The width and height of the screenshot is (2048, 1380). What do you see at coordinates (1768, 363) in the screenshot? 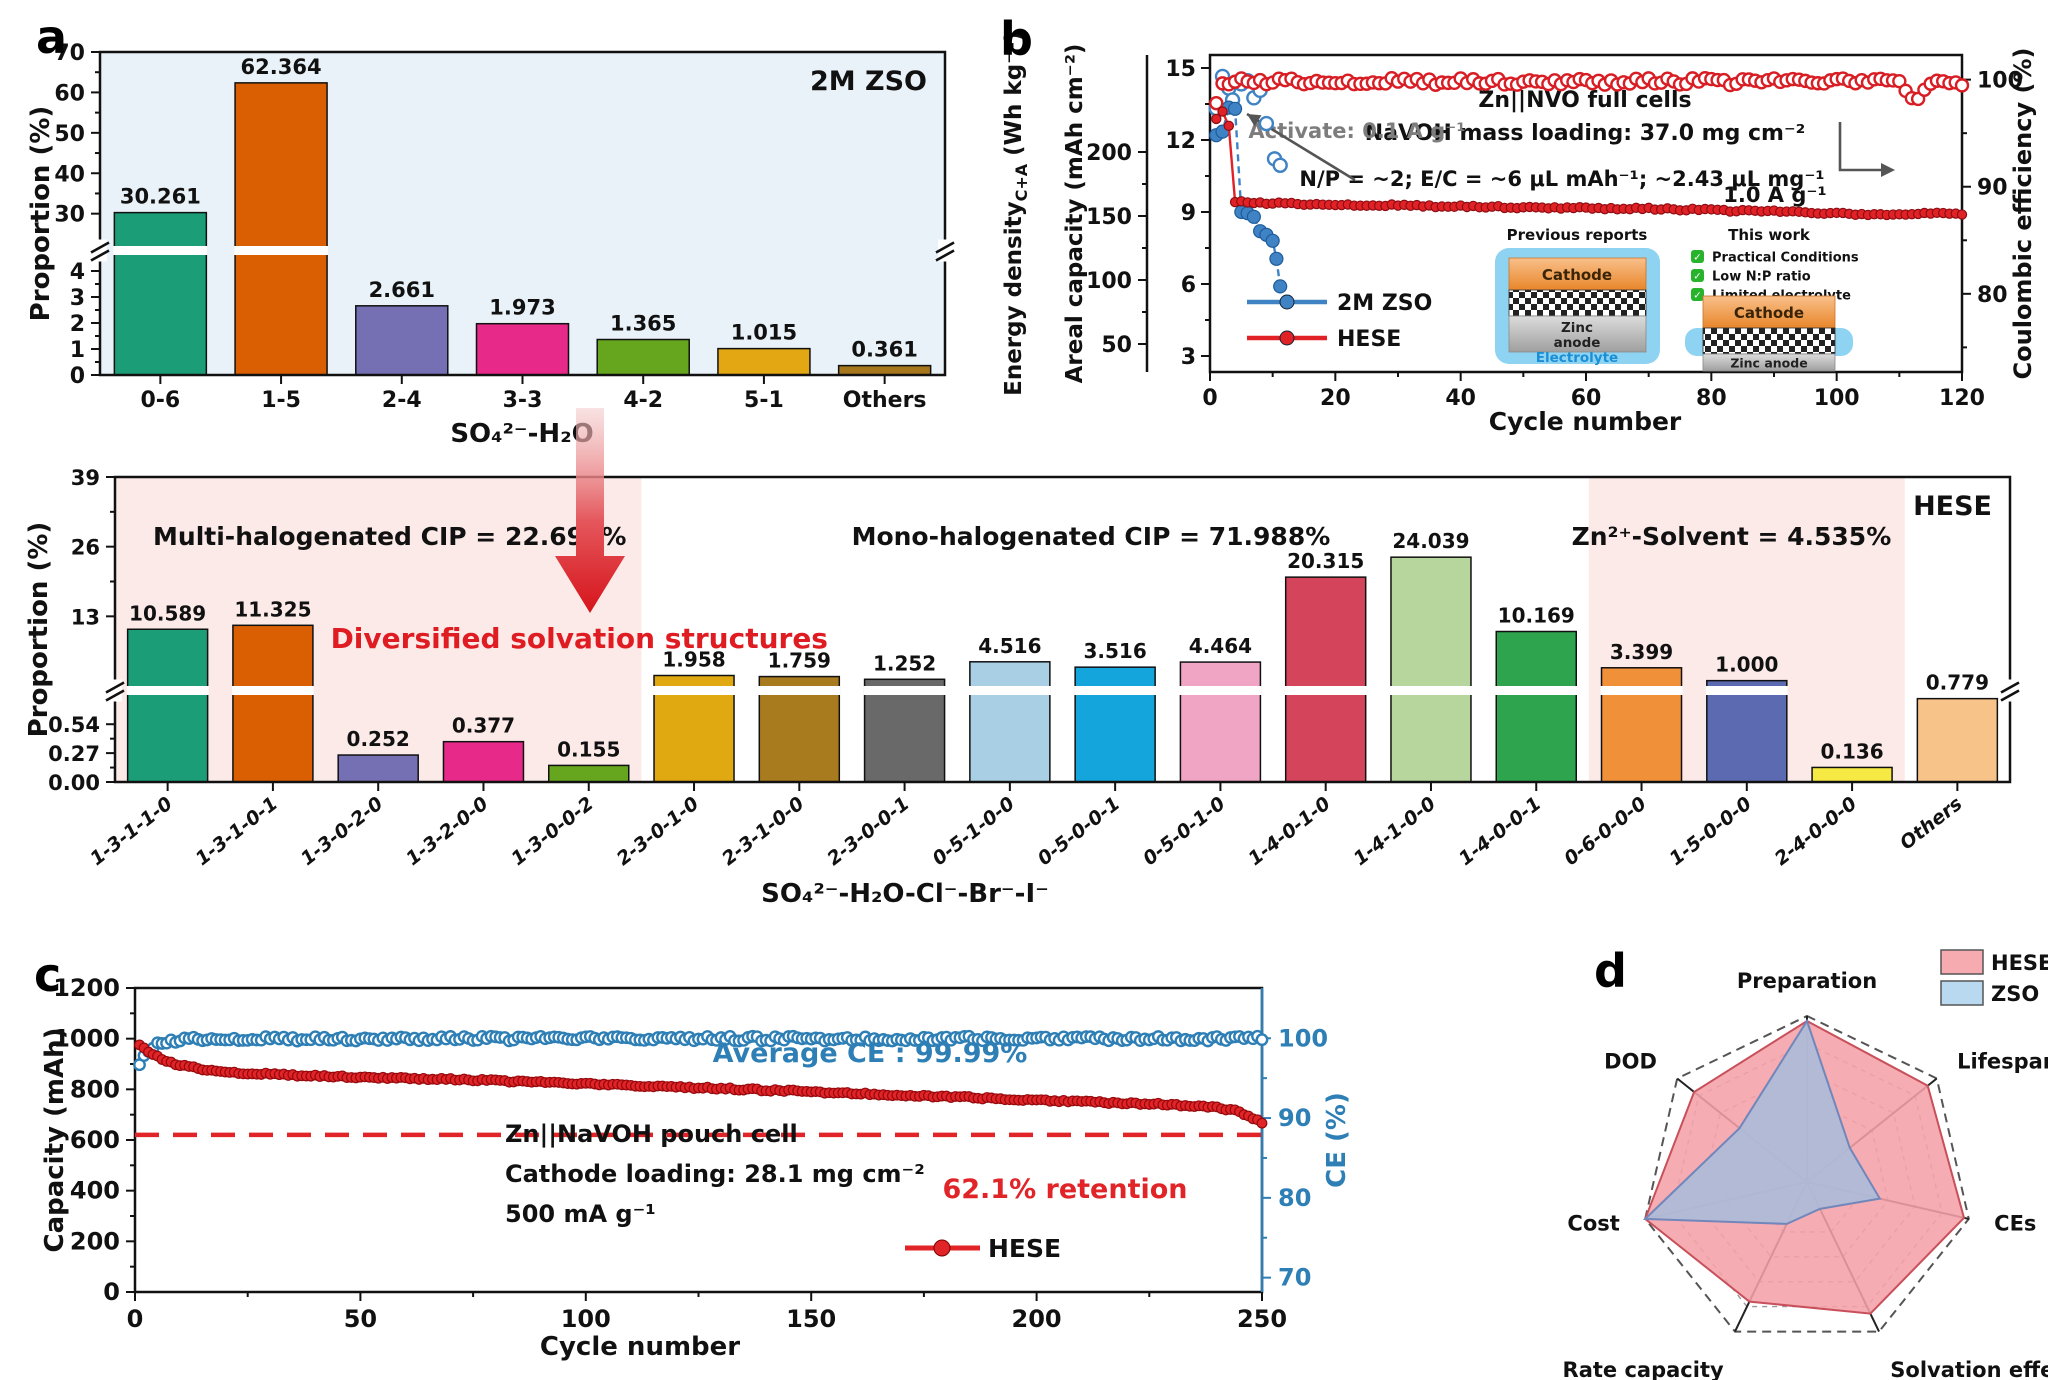
I see `inset-anode-label-3: Zinc anode` at bounding box center [1768, 363].